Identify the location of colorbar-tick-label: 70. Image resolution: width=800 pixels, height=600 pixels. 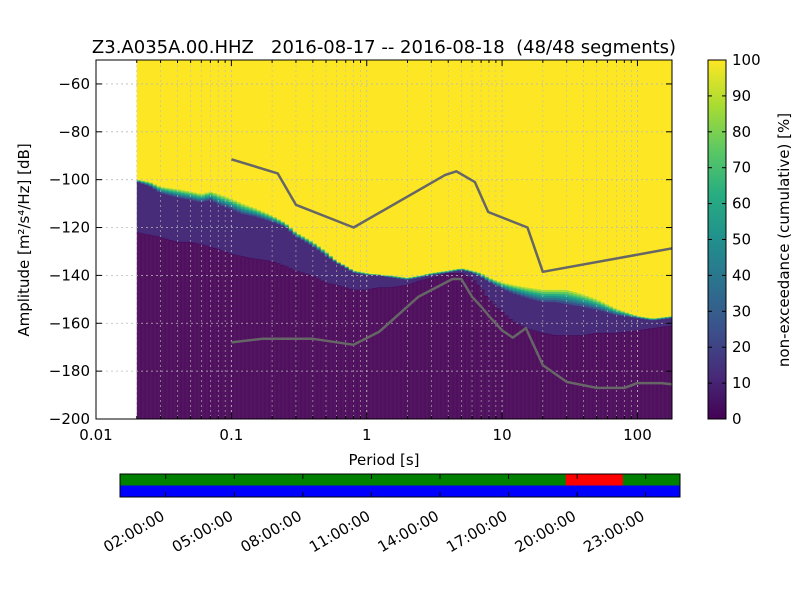
(741, 168).